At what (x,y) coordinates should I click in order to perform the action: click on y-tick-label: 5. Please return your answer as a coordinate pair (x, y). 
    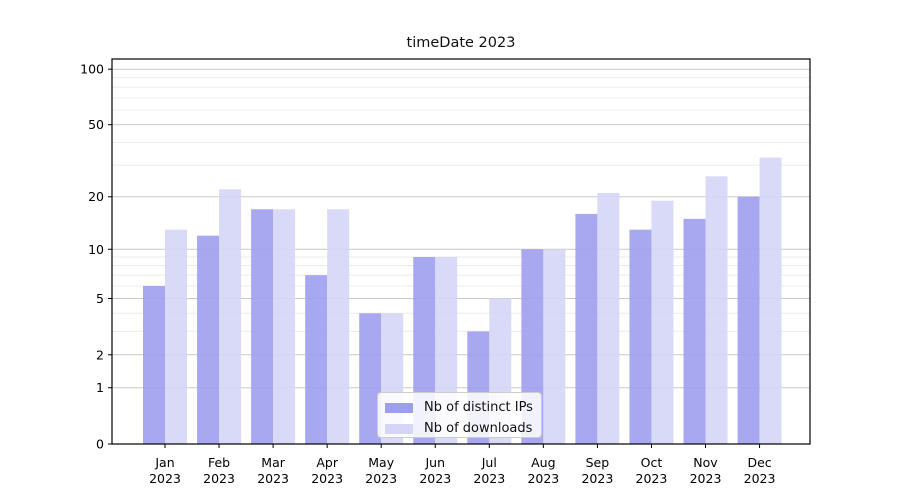
    Looking at the image, I should click on (100, 298).